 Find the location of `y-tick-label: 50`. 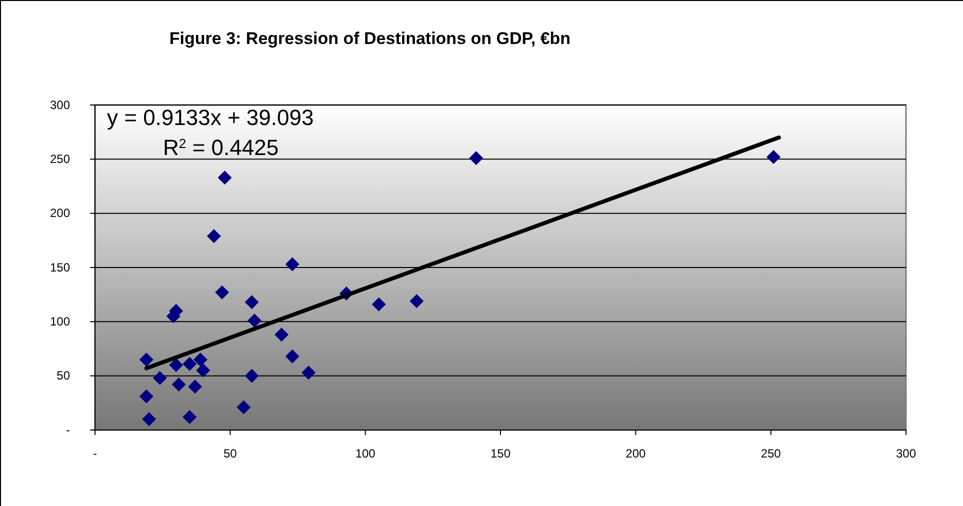

y-tick-label: 50 is located at coordinates (63, 375).